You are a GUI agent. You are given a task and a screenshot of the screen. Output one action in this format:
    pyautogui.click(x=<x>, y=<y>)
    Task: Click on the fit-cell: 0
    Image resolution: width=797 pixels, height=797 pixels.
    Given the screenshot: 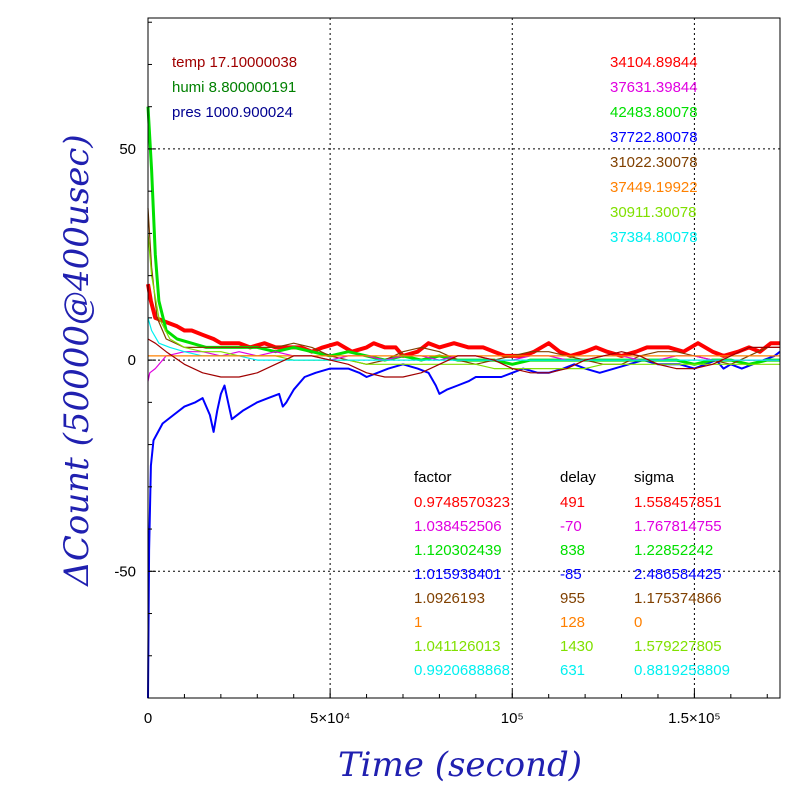 What is the action you would take?
    pyautogui.click(x=638, y=622)
    